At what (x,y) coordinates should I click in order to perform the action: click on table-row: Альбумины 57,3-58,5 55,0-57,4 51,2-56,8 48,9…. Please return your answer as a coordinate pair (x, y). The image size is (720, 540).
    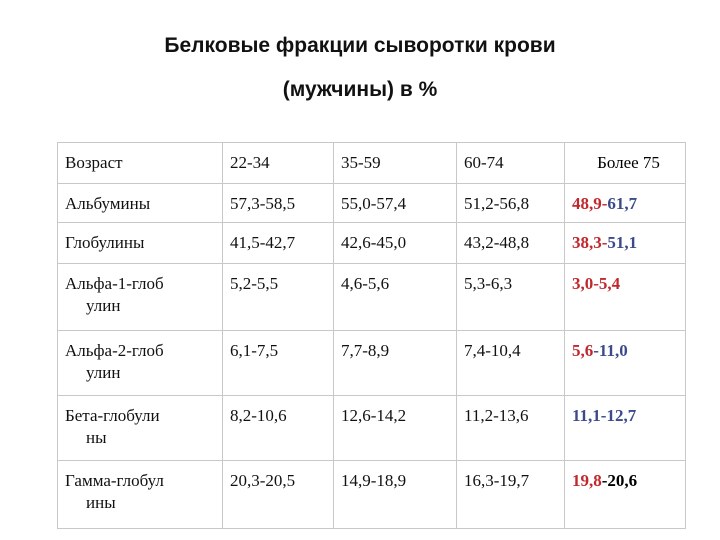
    Looking at the image, I should click on (371, 203).